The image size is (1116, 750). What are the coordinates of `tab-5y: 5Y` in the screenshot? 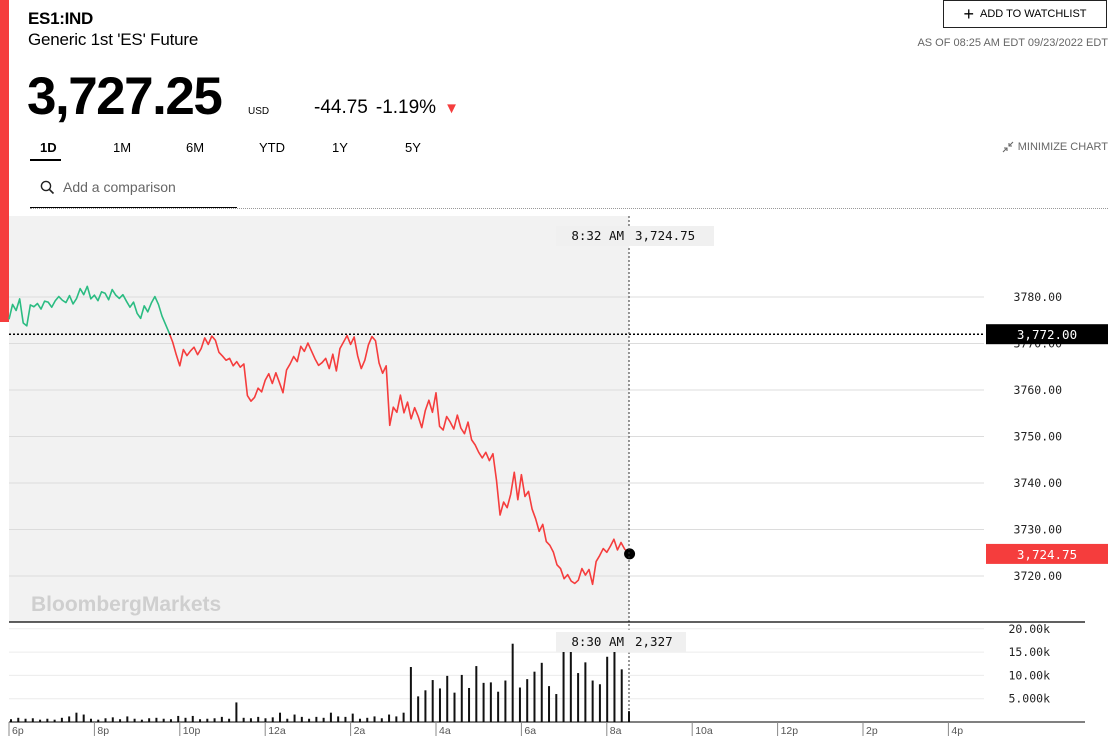 It's located at (431, 151).